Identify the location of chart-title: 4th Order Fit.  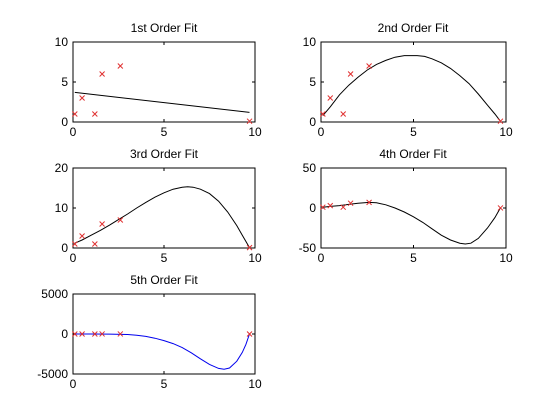
(413, 154).